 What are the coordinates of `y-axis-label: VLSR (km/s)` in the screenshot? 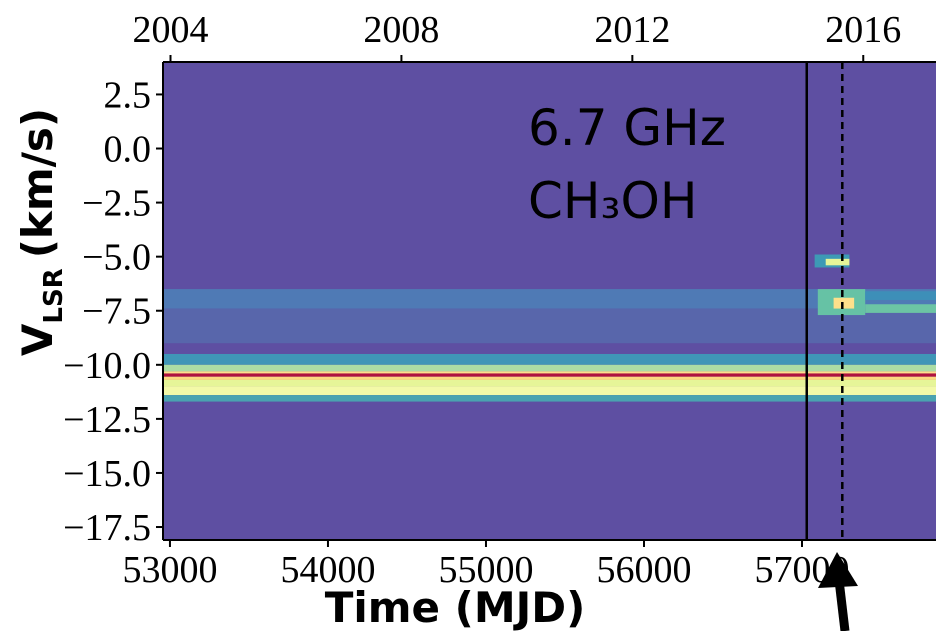 It's located at (41, 232).